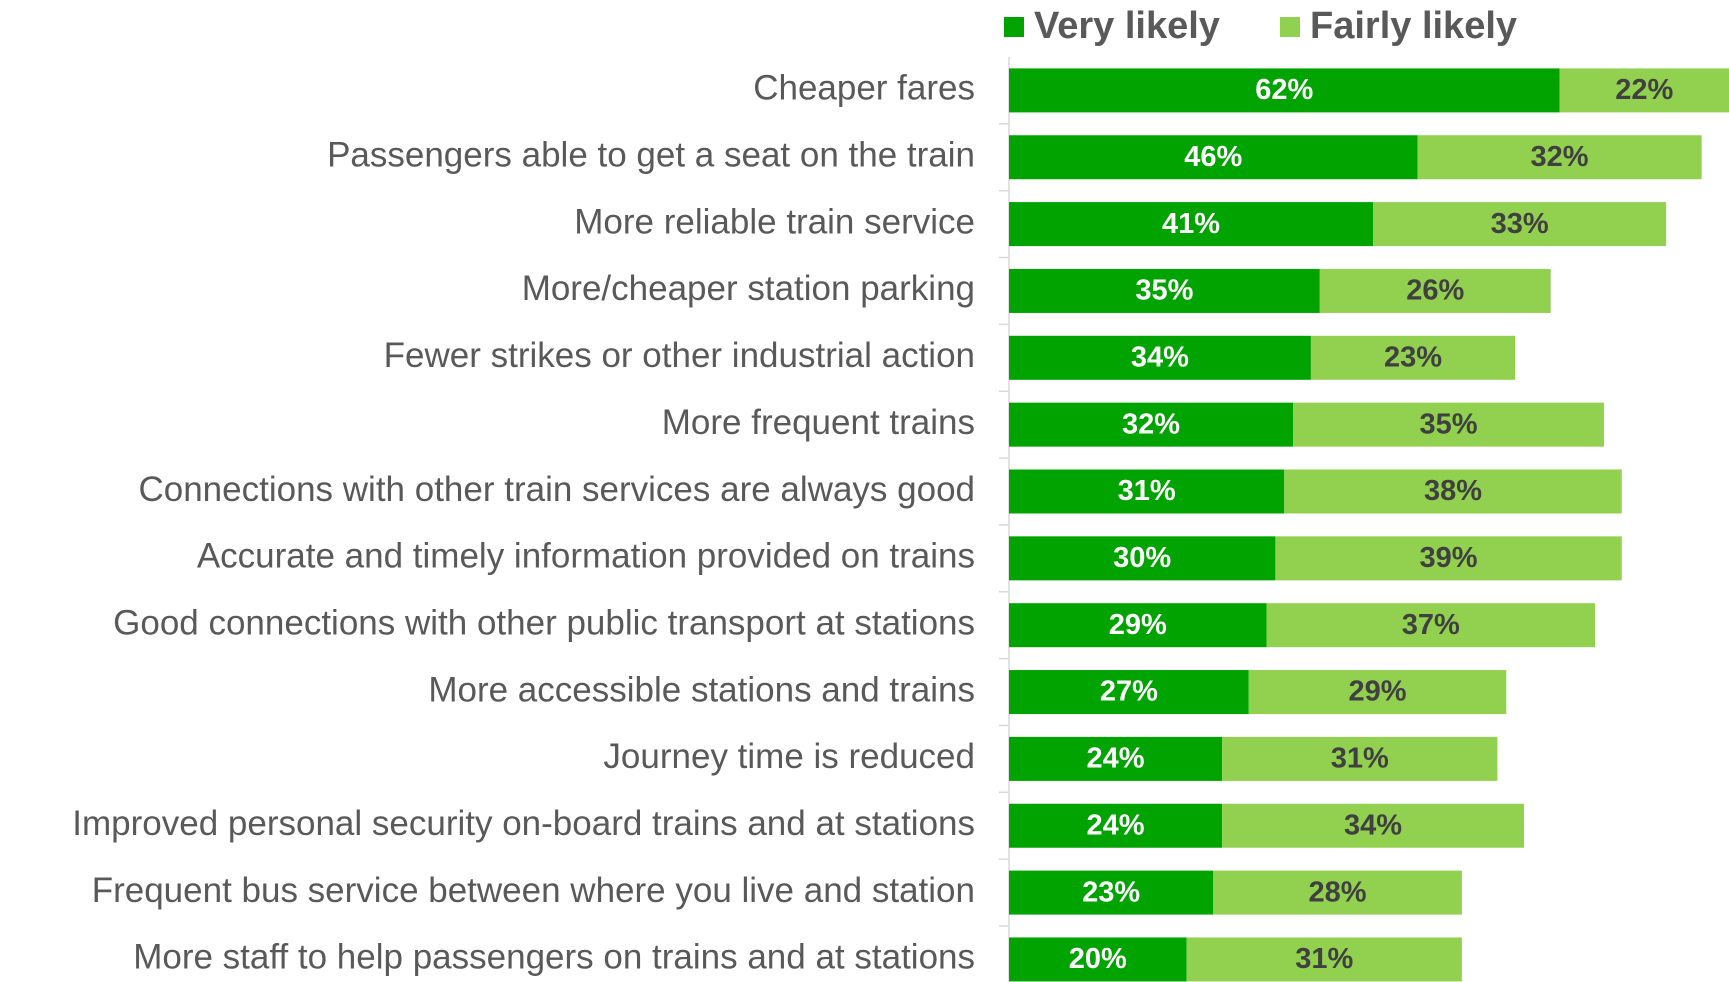 This screenshot has width=1729, height=982. I want to click on category-label: More accessible stations and trains, so click(701, 689).